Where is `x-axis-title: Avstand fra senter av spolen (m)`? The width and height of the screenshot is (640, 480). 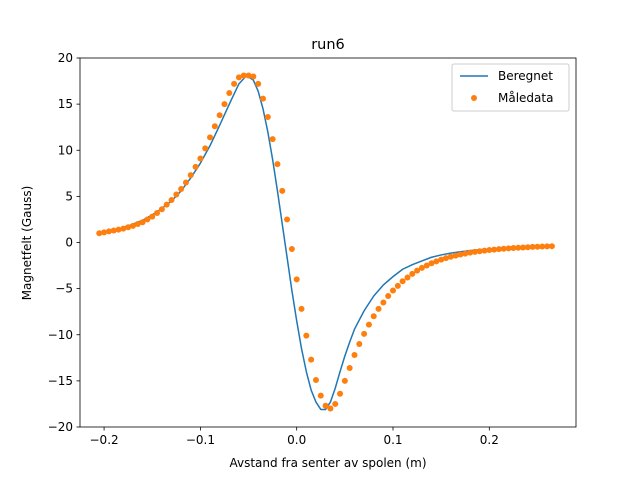 x-axis-title: Avstand fra senter av spolen (m) is located at coordinates (327, 463).